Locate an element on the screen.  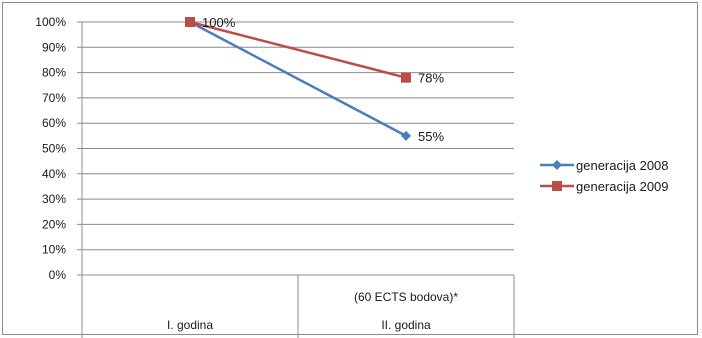
data-label: 100% is located at coordinates (219, 22).